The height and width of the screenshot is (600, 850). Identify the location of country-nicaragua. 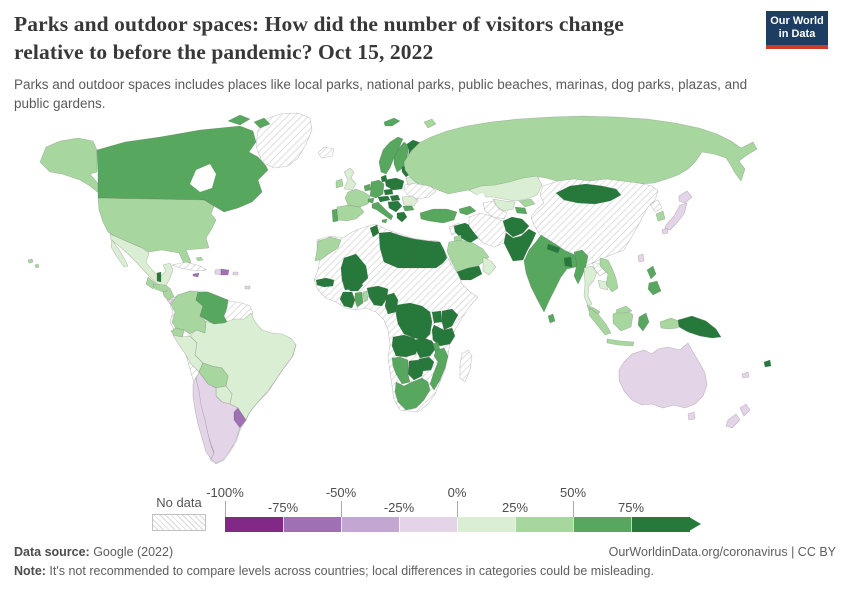
(168, 295).